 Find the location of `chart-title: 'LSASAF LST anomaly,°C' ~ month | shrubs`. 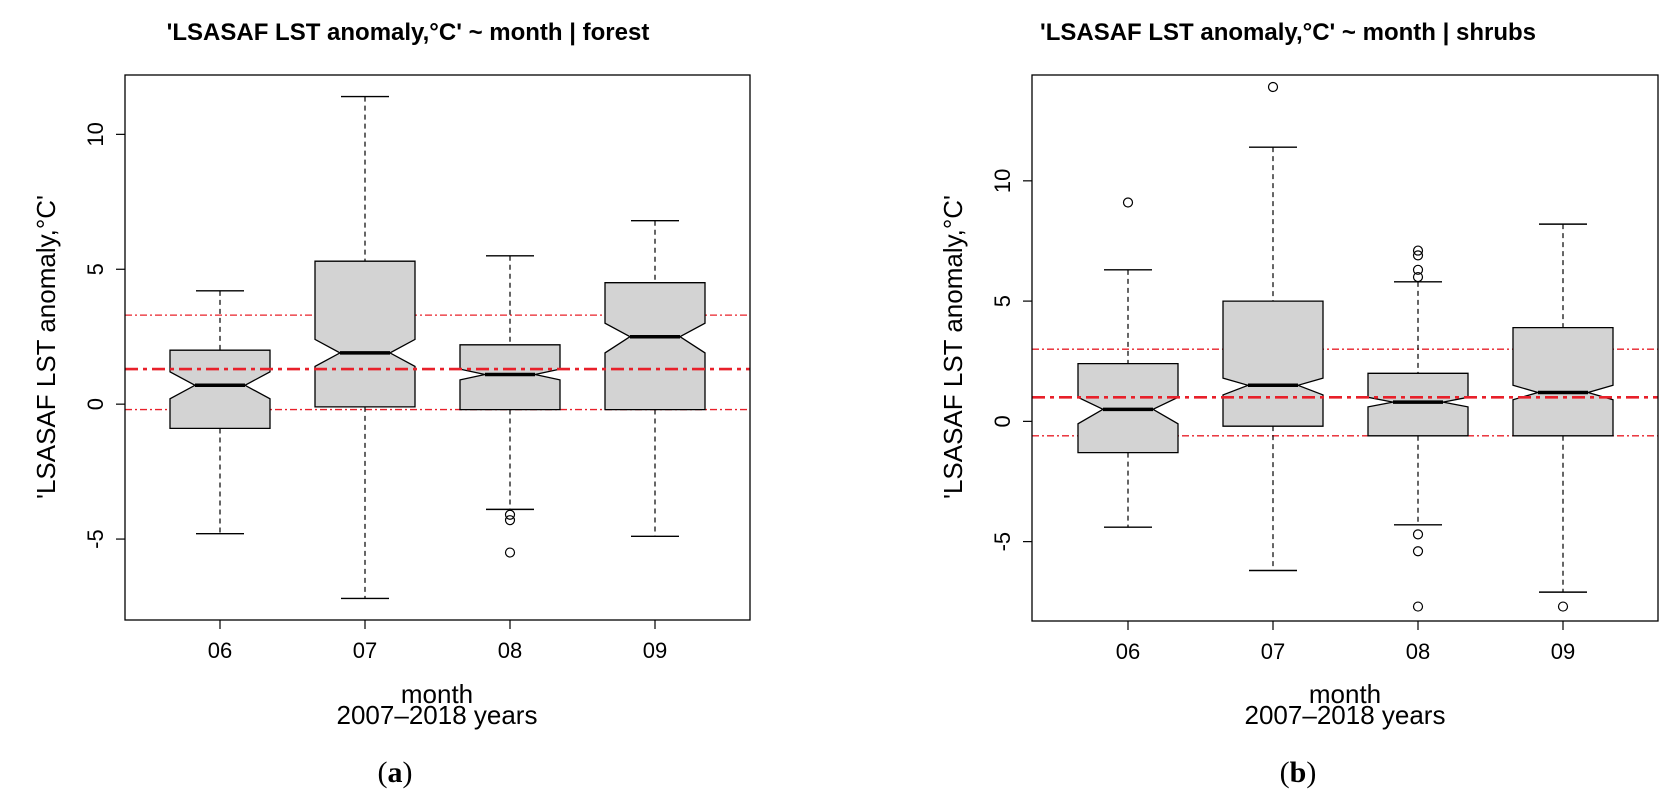

chart-title: 'LSASAF LST anomaly,°C' ~ month | shrubs is located at coordinates (1288, 32).